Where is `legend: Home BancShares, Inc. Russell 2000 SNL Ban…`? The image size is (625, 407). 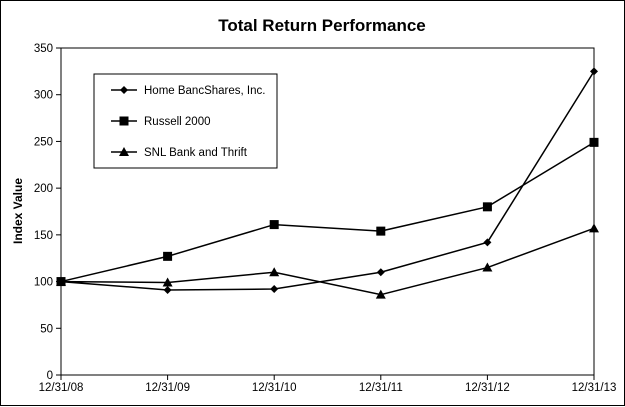
legend: Home BancShares, Inc. Russell 2000 SNL Ban… is located at coordinates (185, 121).